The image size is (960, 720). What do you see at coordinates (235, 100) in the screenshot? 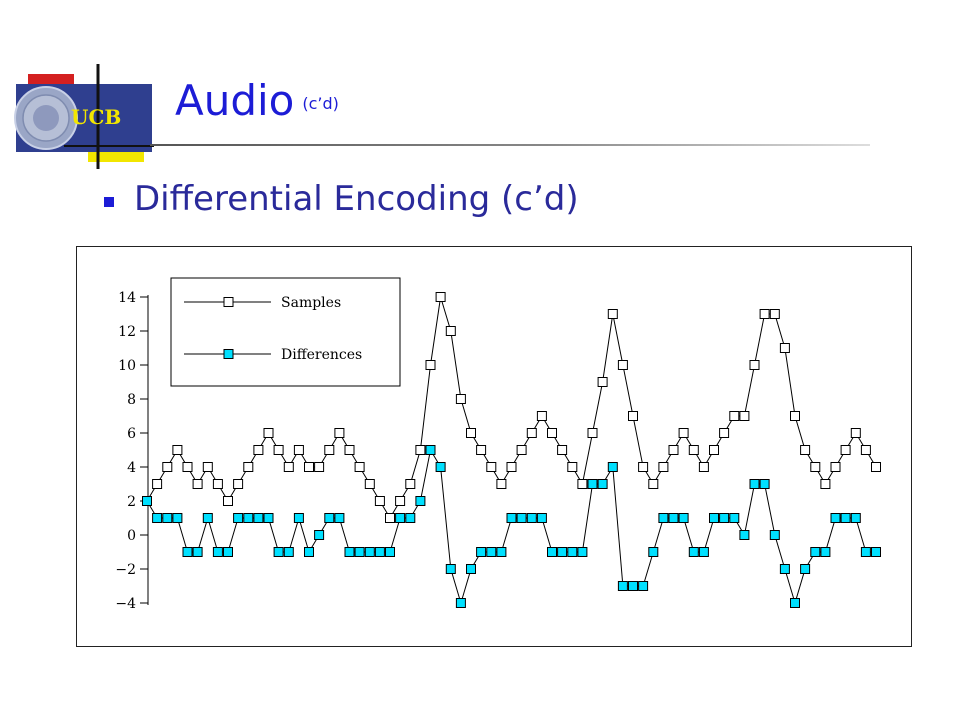
I see `title-text: Audio` at bounding box center [235, 100].